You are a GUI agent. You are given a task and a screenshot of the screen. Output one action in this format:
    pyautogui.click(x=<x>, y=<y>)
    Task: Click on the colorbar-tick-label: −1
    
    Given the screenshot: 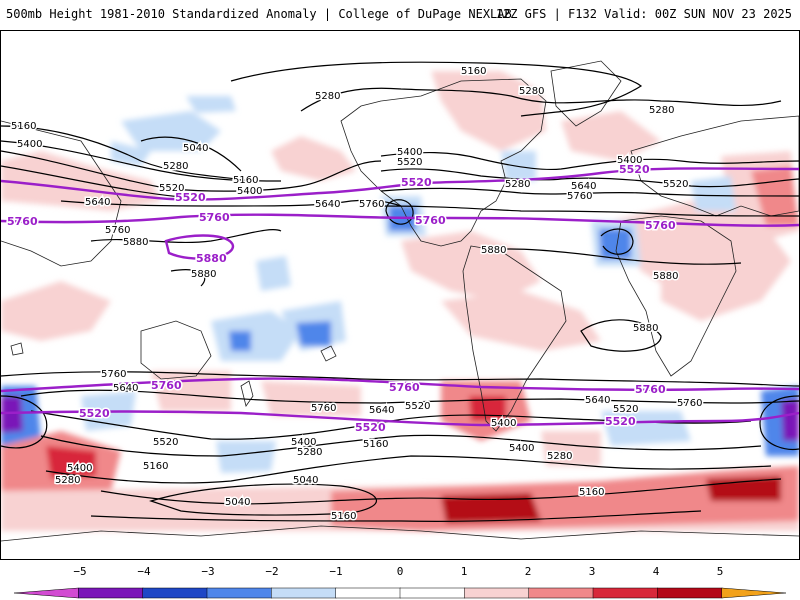 What is the action you would take?
    pyautogui.click(x=336, y=571)
    